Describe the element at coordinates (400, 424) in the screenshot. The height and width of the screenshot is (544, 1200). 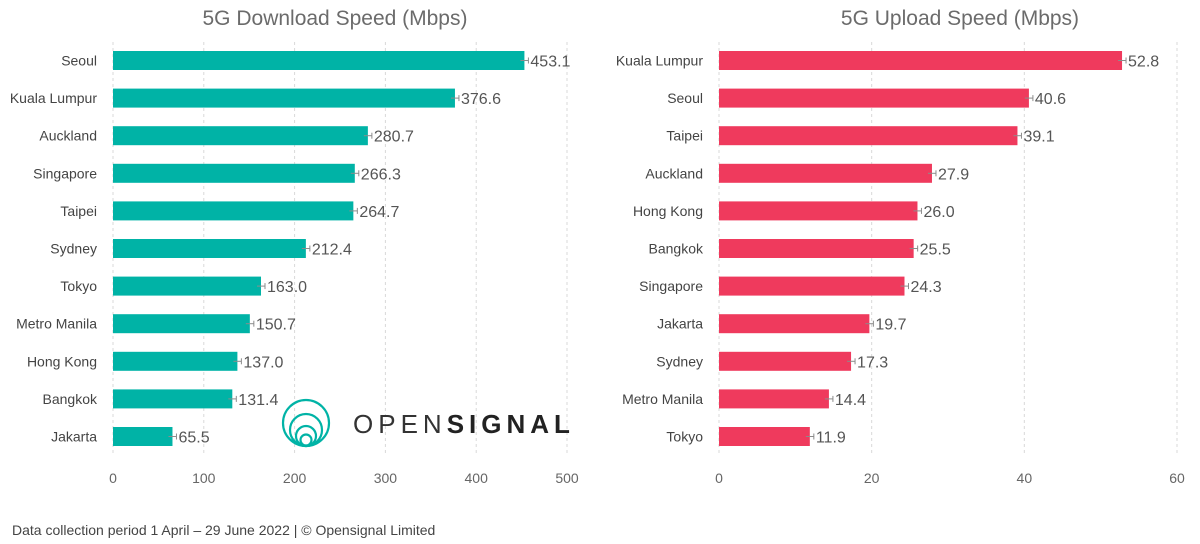
I see `logo-text-light: OPEN` at that location.